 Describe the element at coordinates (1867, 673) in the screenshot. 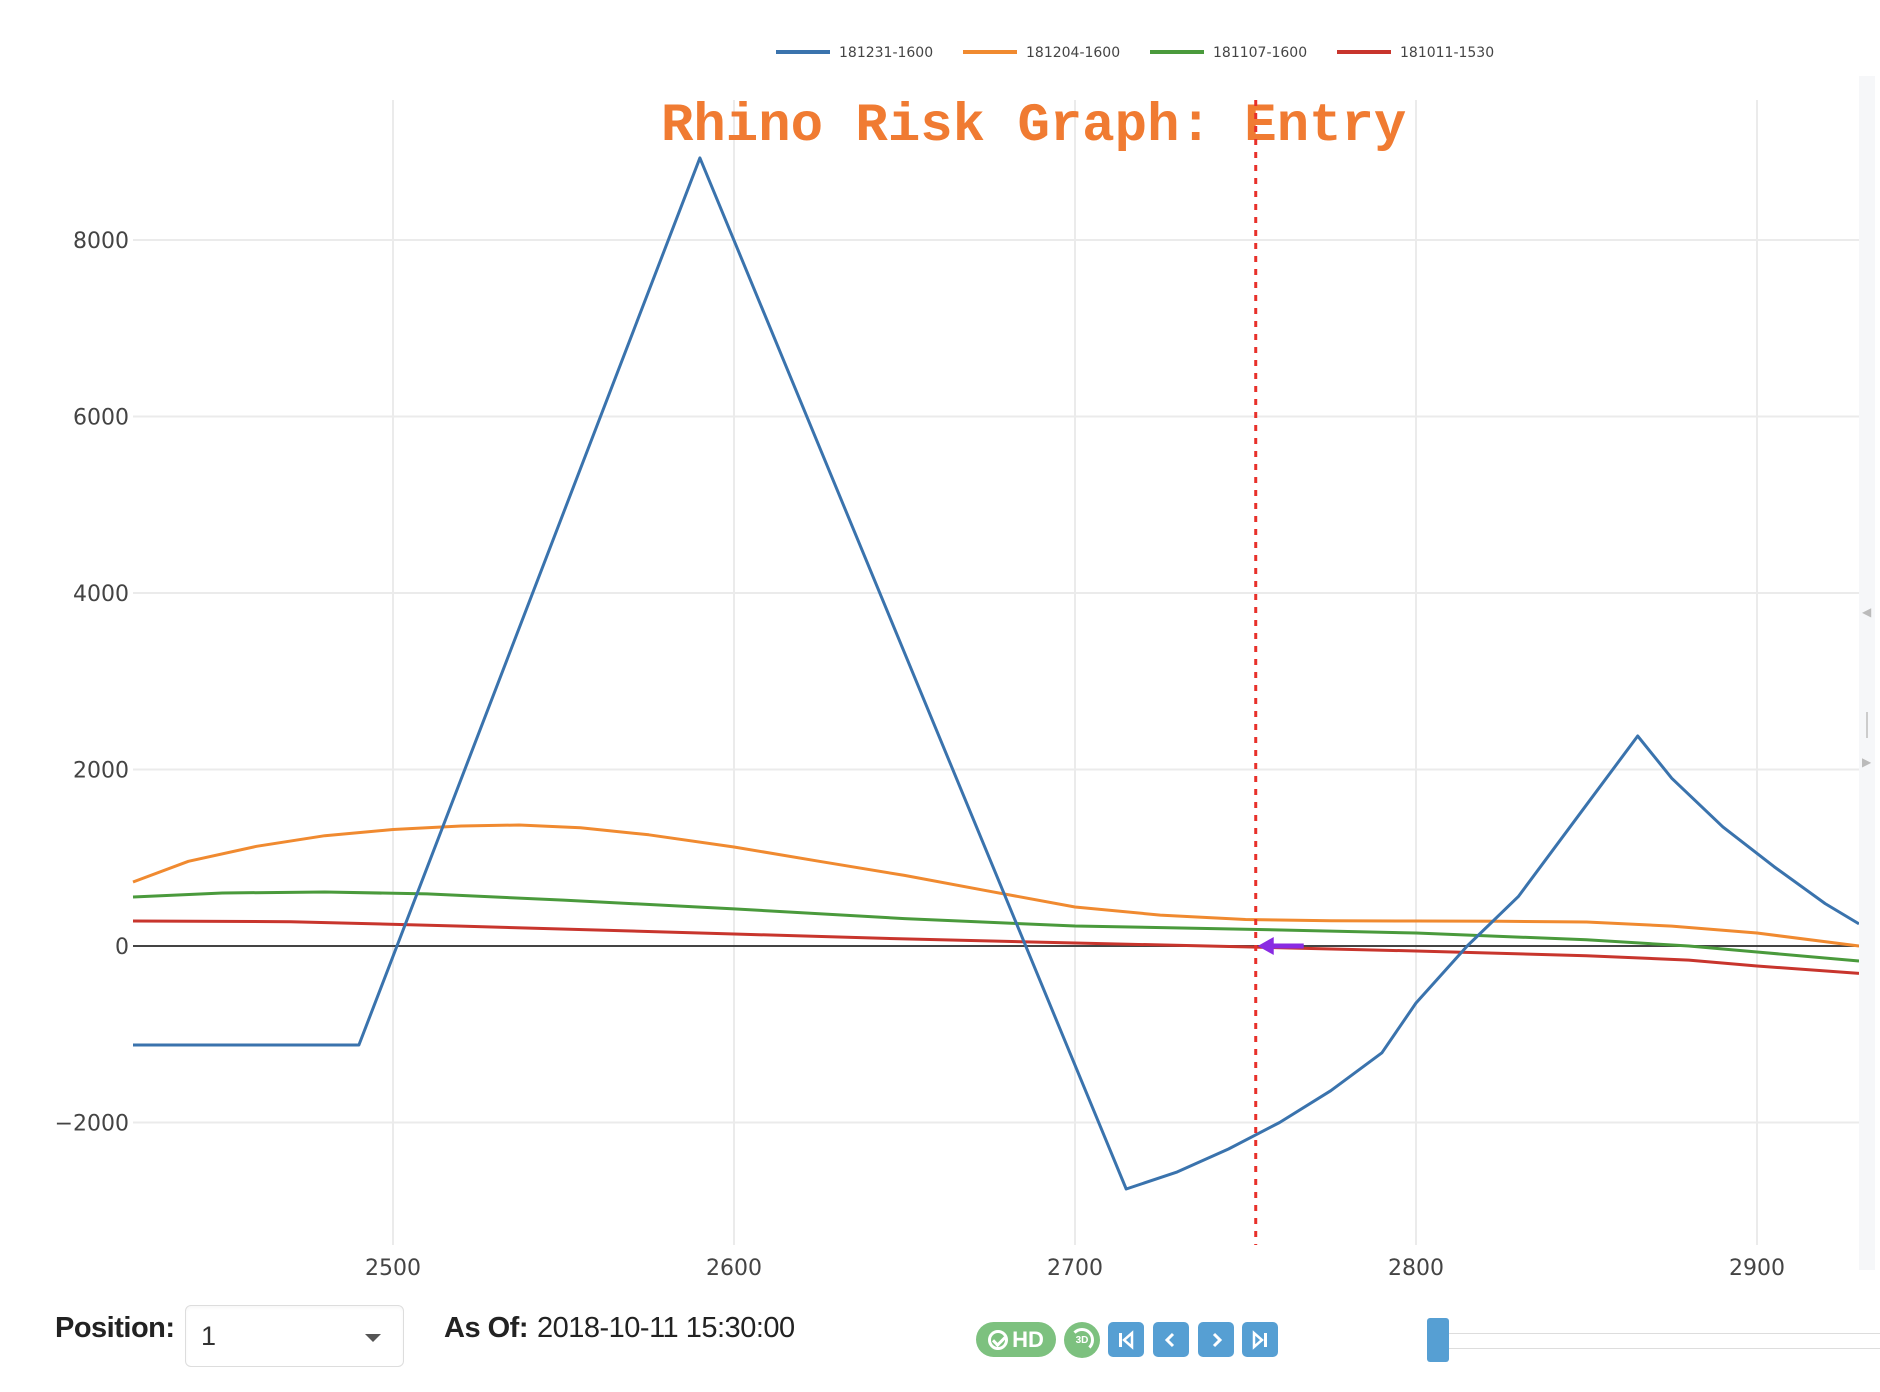

I see `side-panel-splitter: ◀ ▶` at that location.